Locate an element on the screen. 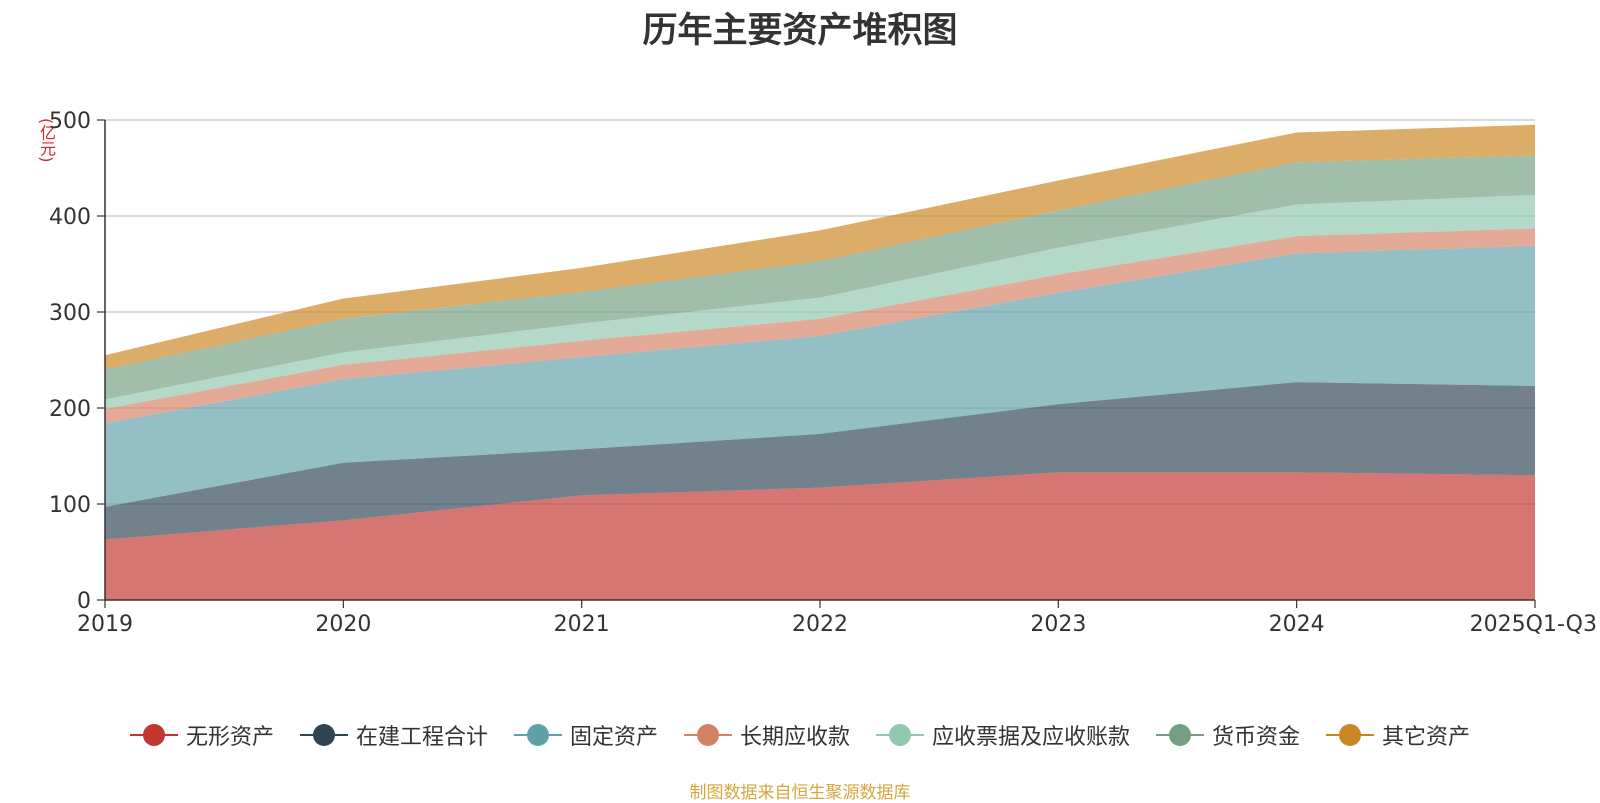  legend: 无形资产 在建工程合计 固定资产 长期应收款 应收票据及应收账款 货币资金 其它资产 is located at coordinates (800, 735).